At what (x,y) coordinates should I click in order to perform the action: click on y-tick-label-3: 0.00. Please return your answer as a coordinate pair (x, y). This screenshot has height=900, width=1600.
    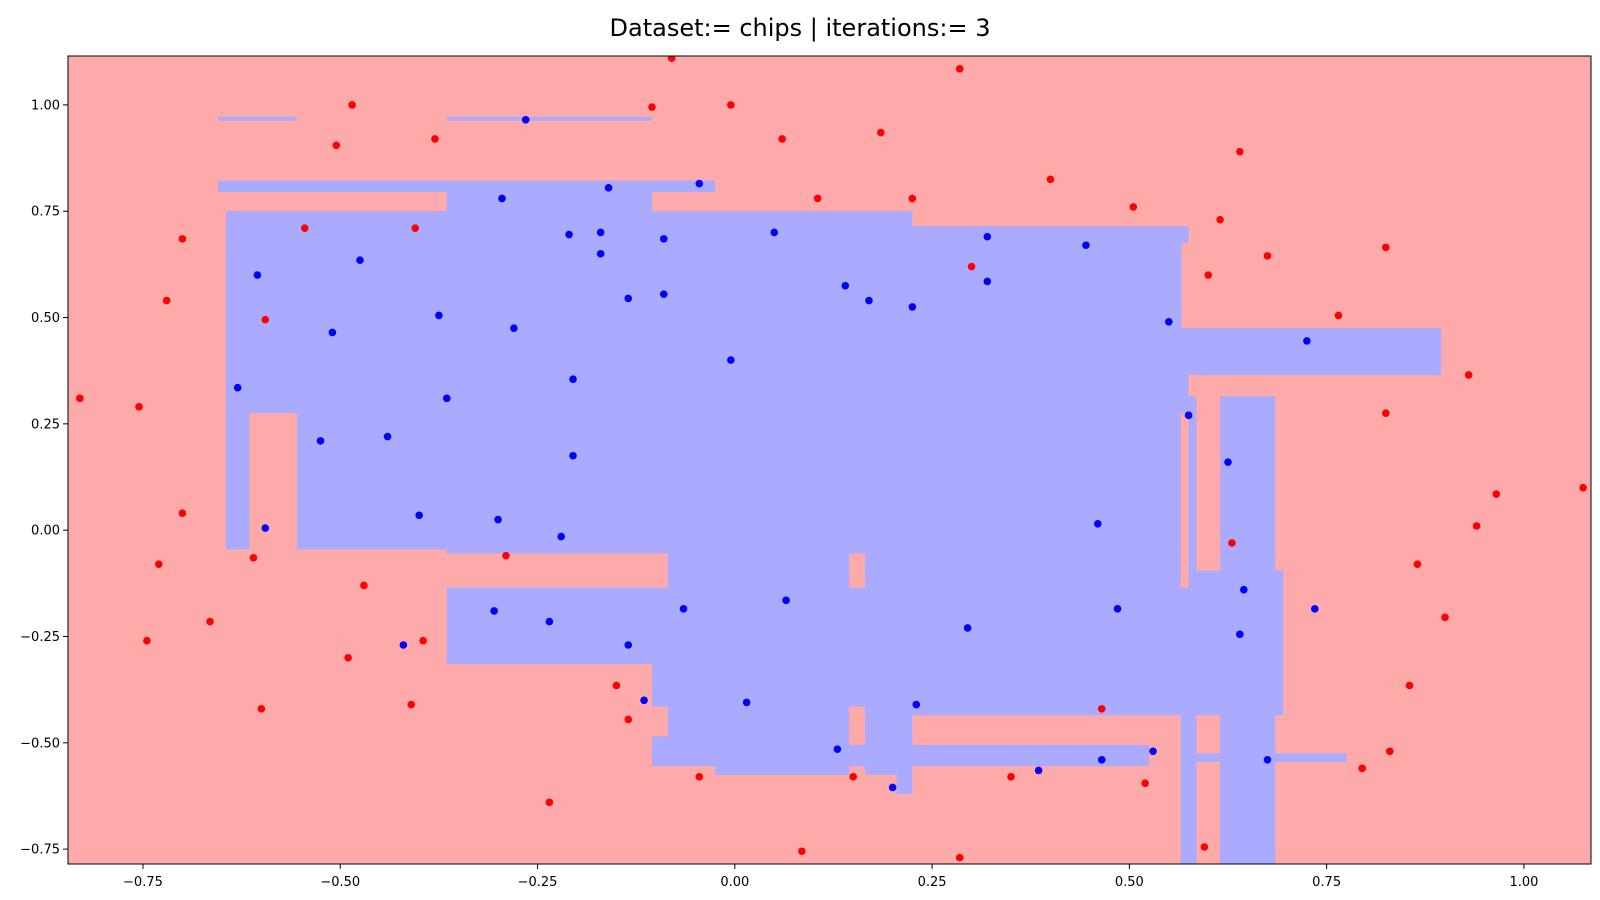
    Looking at the image, I should click on (45, 531).